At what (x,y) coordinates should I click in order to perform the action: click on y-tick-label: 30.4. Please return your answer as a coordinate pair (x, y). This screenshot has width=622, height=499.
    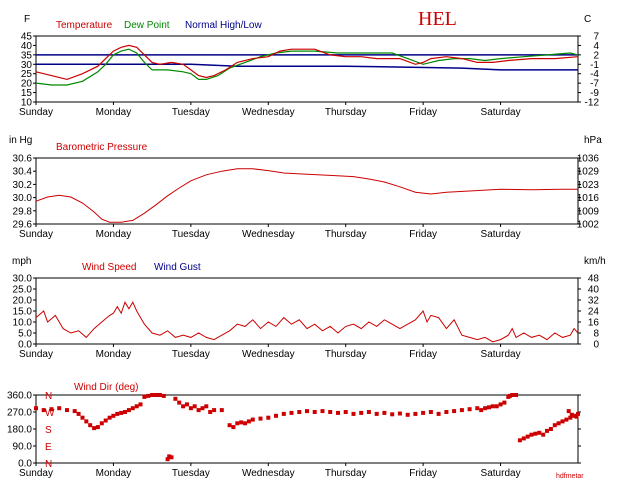
    Looking at the image, I should click on (23, 172).